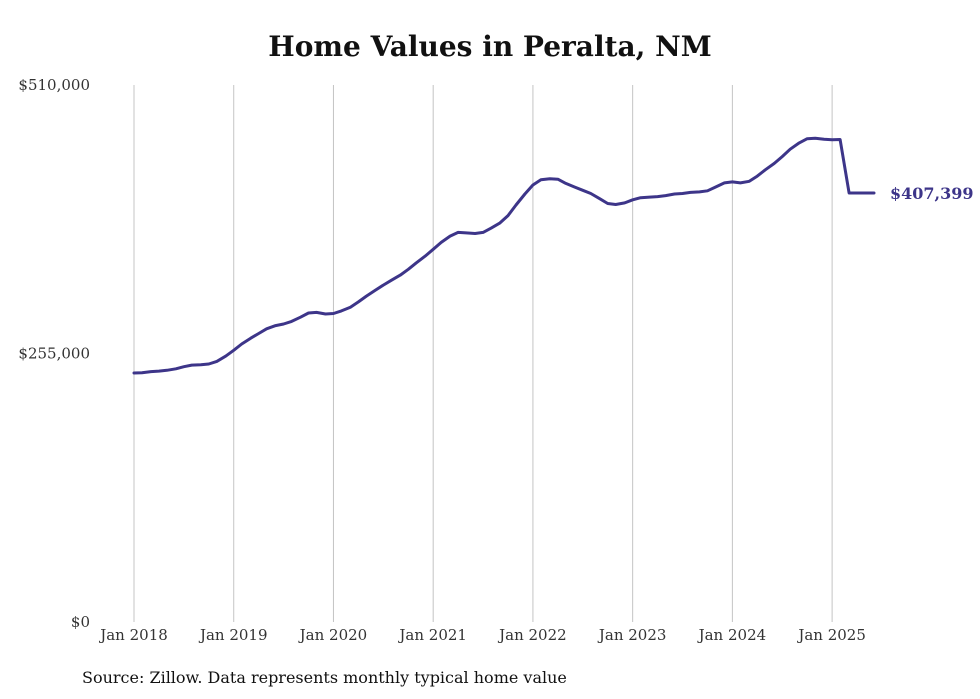 The width and height of the screenshot is (980, 699). What do you see at coordinates (831, 635) in the screenshot?
I see `x-tick-label: Jan 2025` at bounding box center [831, 635].